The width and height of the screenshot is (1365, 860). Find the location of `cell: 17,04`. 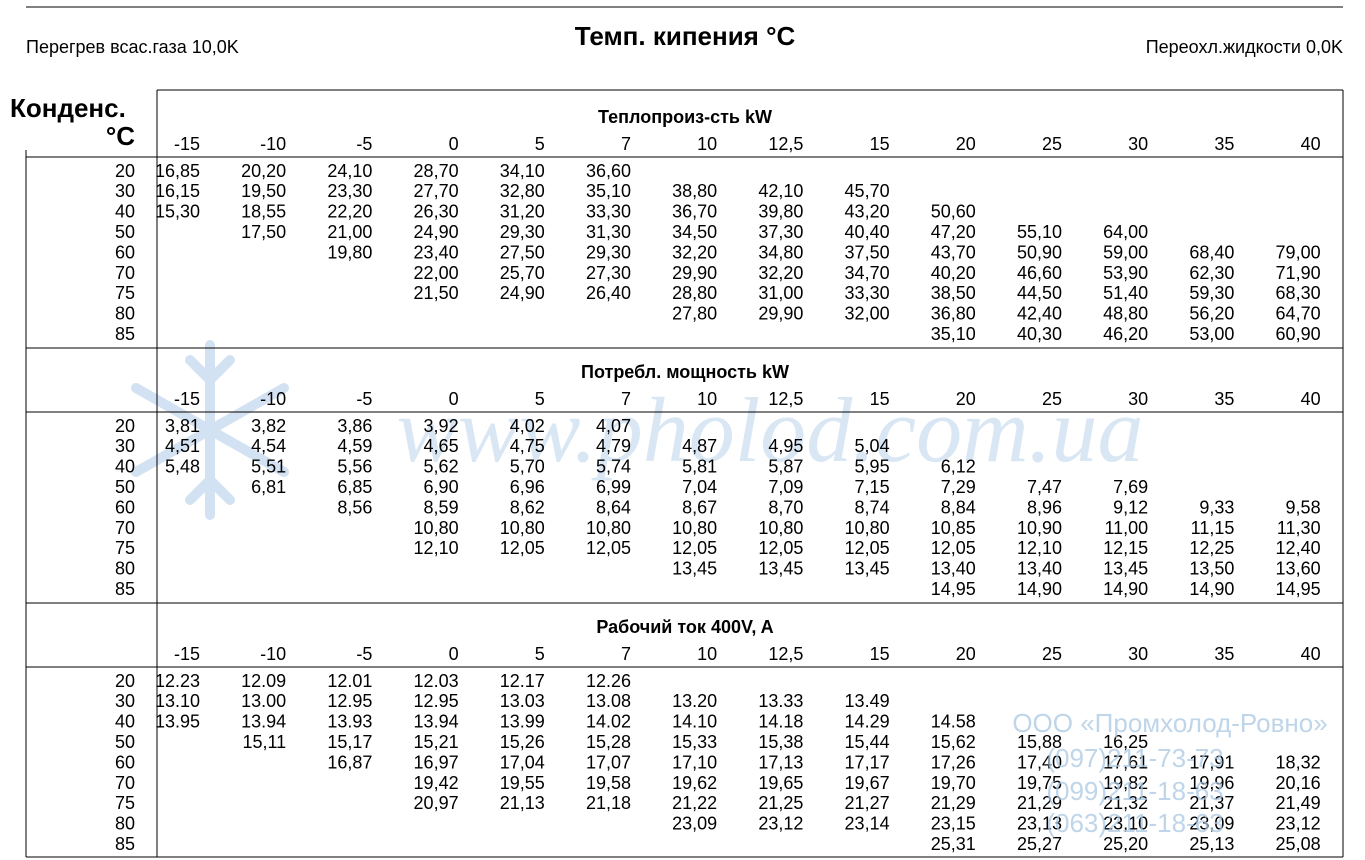

cell: 17,04 is located at coordinates (522, 762).